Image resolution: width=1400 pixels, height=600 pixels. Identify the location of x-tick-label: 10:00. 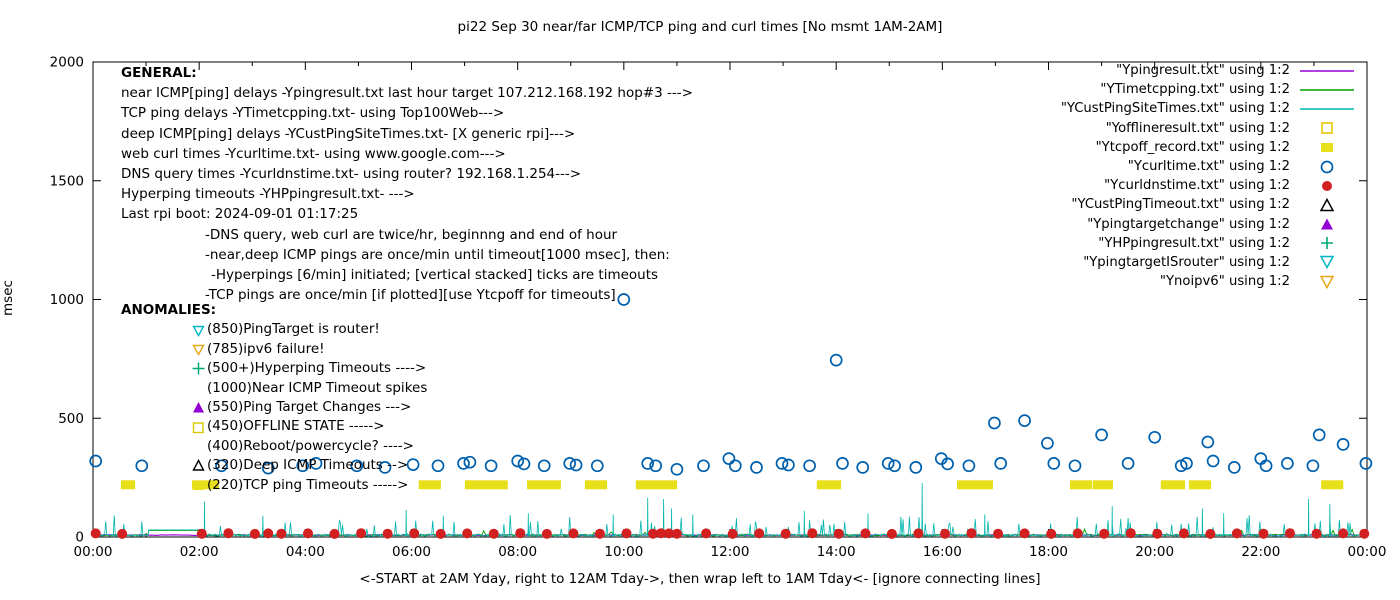
(623, 552).